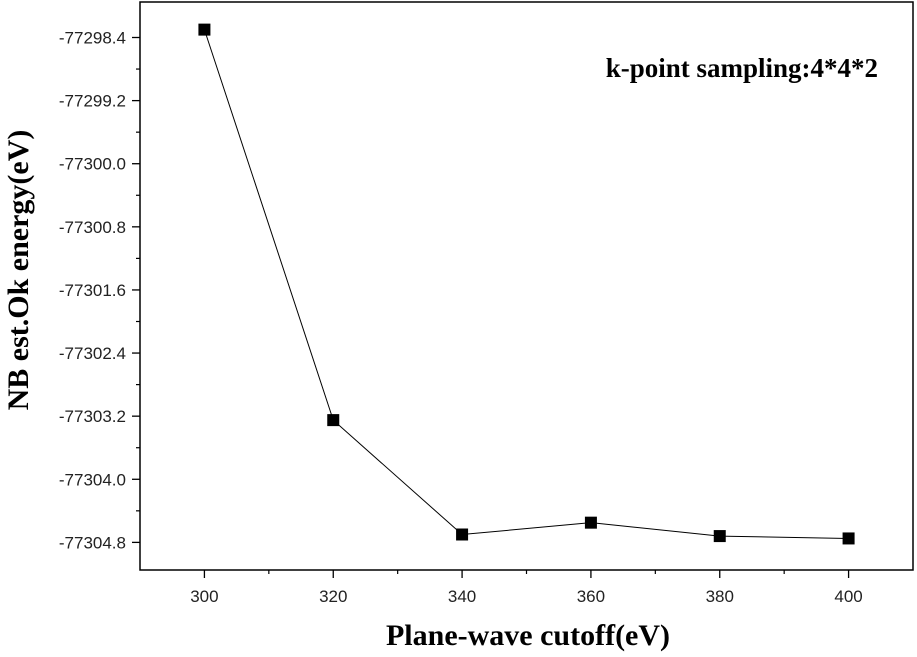  I want to click on y-tick-label: -77298.4, so click(92, 38).